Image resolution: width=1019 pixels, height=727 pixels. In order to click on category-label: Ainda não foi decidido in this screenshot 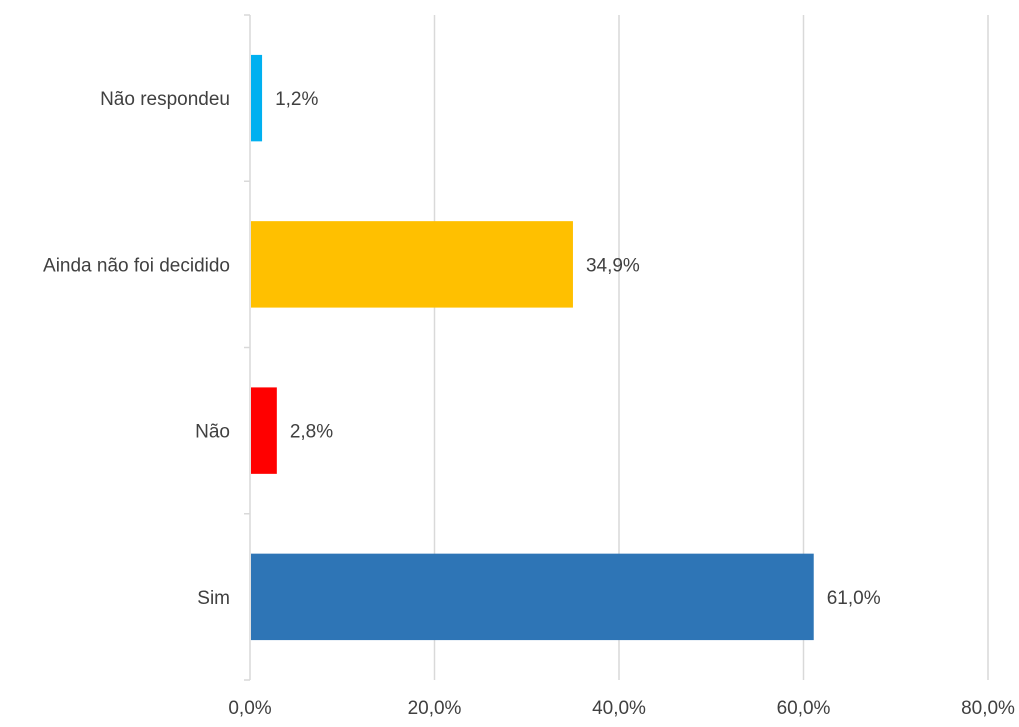, I will do `click(136, 265)`.